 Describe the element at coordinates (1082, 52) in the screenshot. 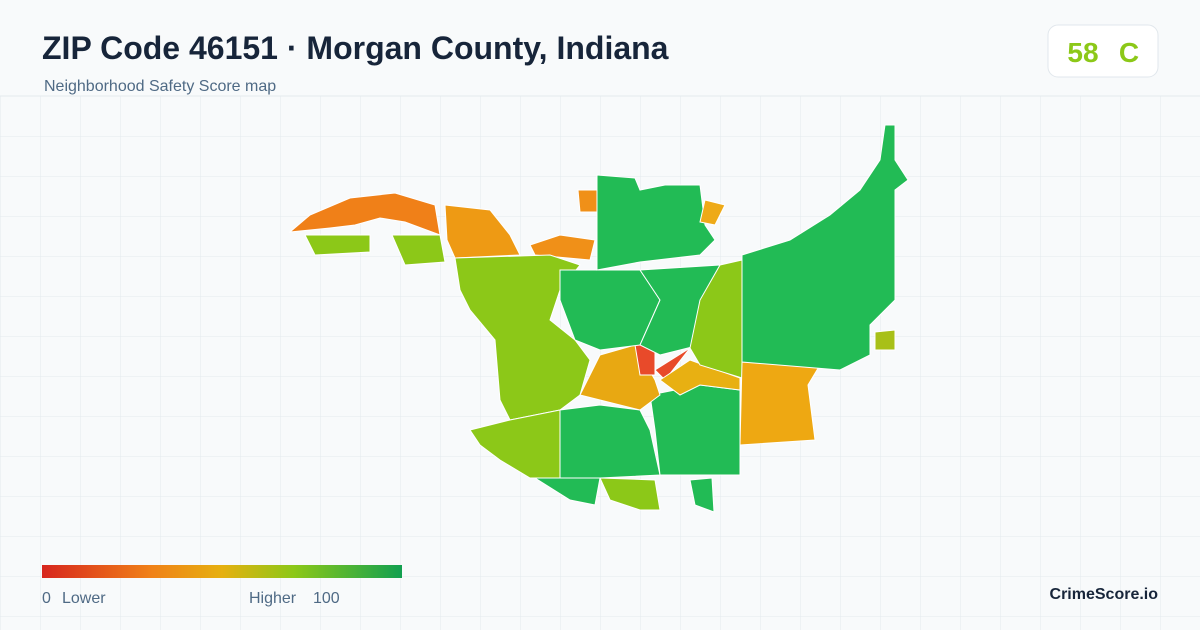

I see `score-value: 58` at that location.